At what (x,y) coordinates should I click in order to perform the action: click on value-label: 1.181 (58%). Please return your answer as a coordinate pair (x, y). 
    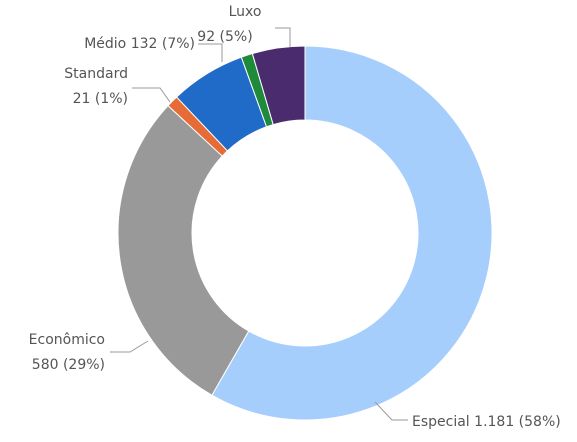
    Looking at the image, I should click on (517, 422).